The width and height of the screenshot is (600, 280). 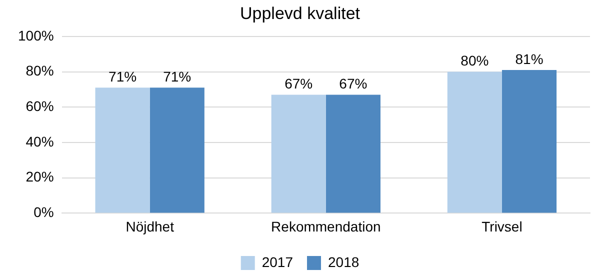 I want to click on x-tick-label: Trivsel, so click(x=502, y=226).